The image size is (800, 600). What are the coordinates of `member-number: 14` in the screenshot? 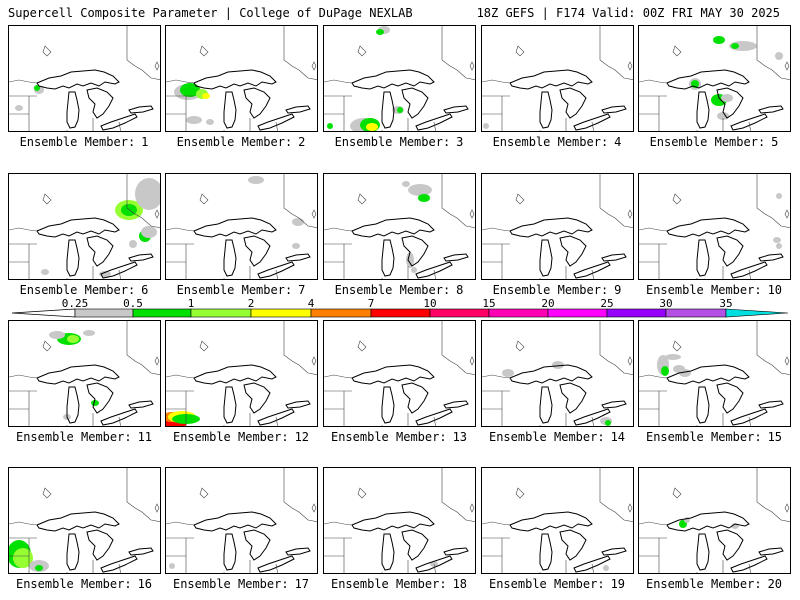 It's located at (618, 437).